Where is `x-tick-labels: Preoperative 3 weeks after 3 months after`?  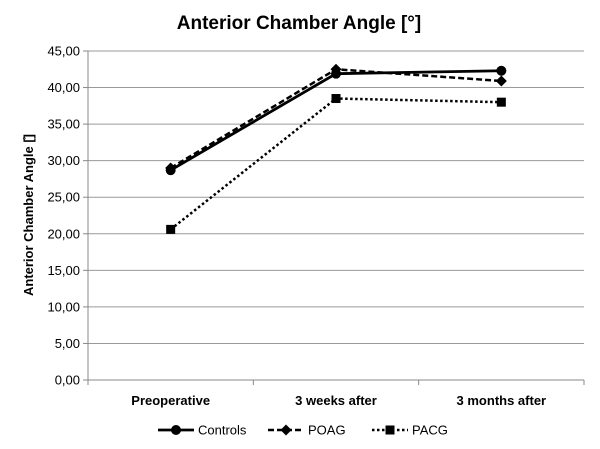 x-tick-labels: Preoperative 3 weeks after 3 months after is located at coordinates (338, 400).